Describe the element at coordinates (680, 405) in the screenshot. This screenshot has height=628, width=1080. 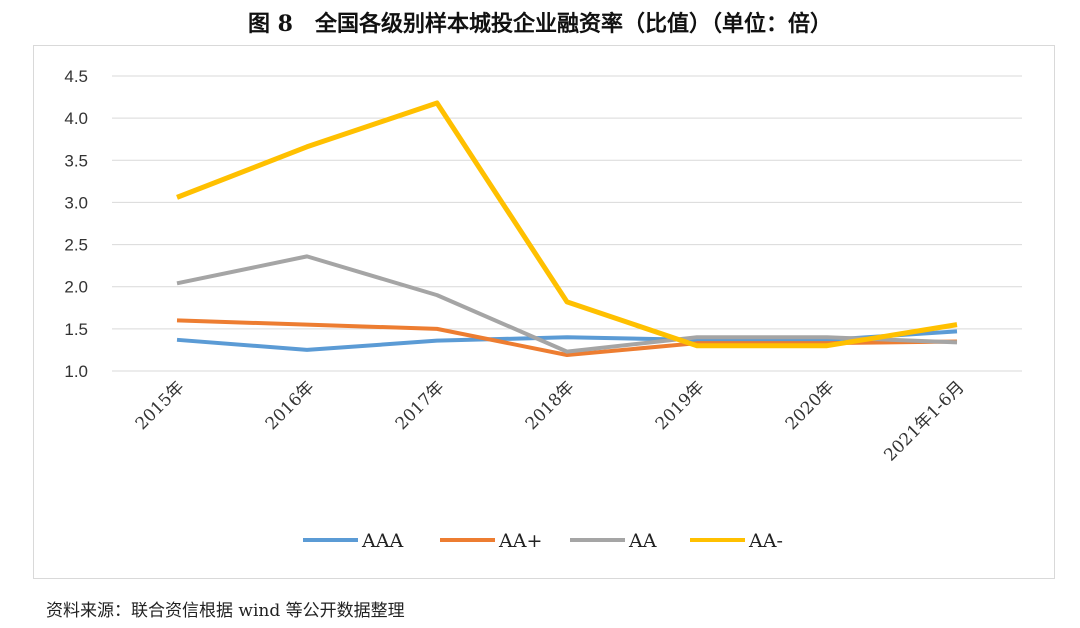
I see `x-tick-label: 2019年` at that location.